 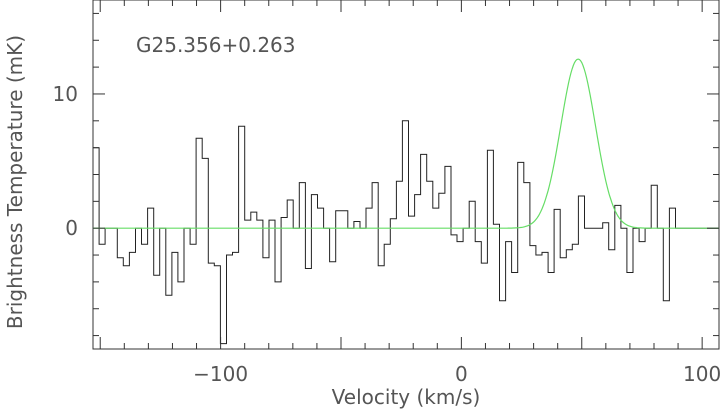 What do you see at coordinates (216, 45) in the screenshot?
I see `source-annotation: G25.356+0.263` at bounding box center [216, 45].